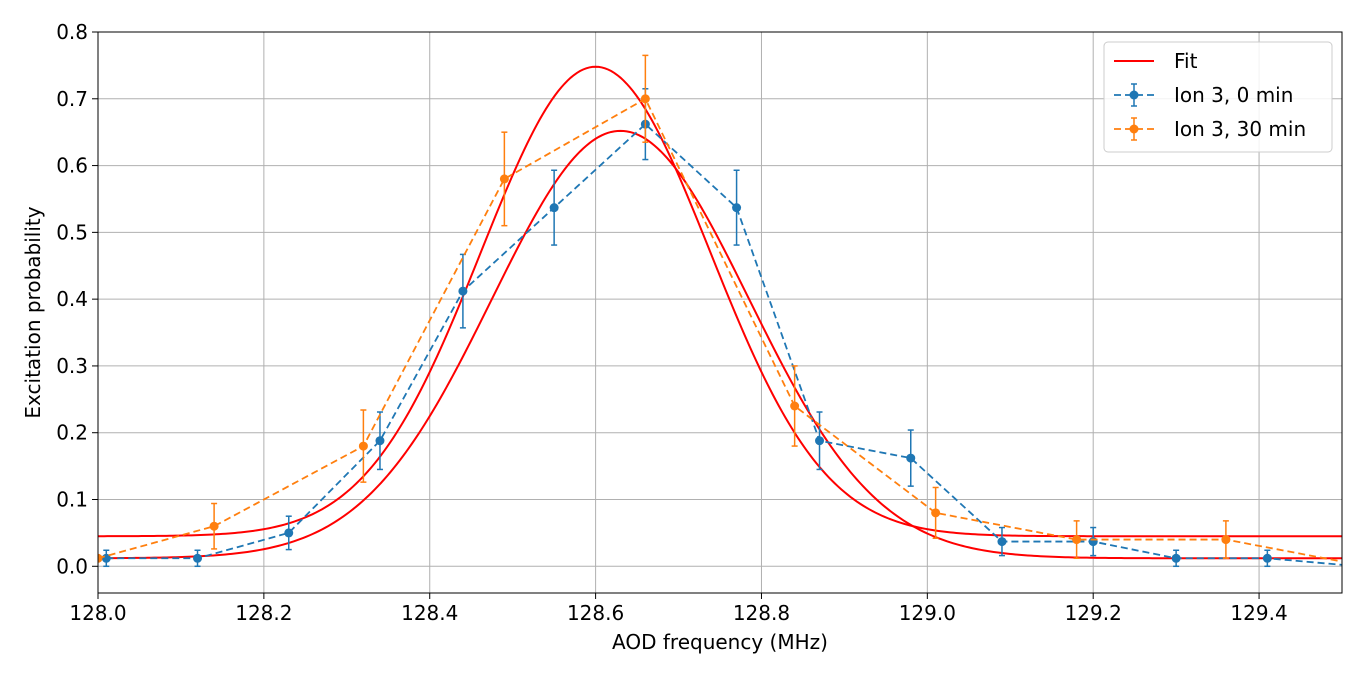 This screenshot has height=678, width=1366. I want to click on y-axis: 0.0 0.1 0.2 0.3 0.4 0.5 0.6 0.7 0.8, so click(77, 299).